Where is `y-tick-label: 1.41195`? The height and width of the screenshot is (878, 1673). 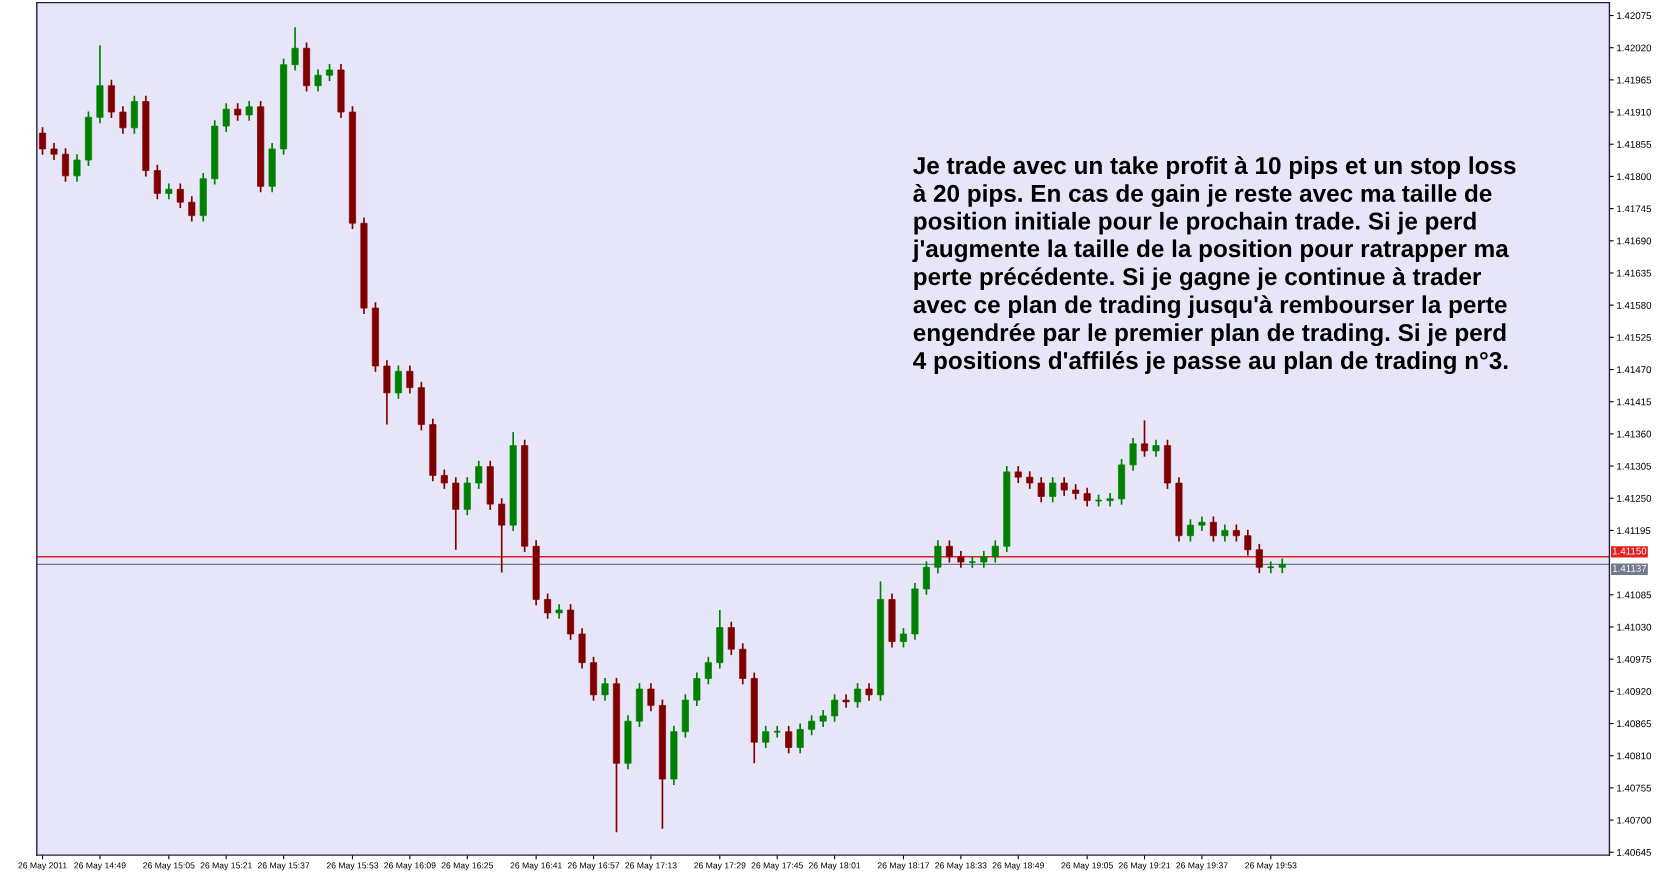
y-tick-label: 1.41195 is located at coordinates (1634, 531).